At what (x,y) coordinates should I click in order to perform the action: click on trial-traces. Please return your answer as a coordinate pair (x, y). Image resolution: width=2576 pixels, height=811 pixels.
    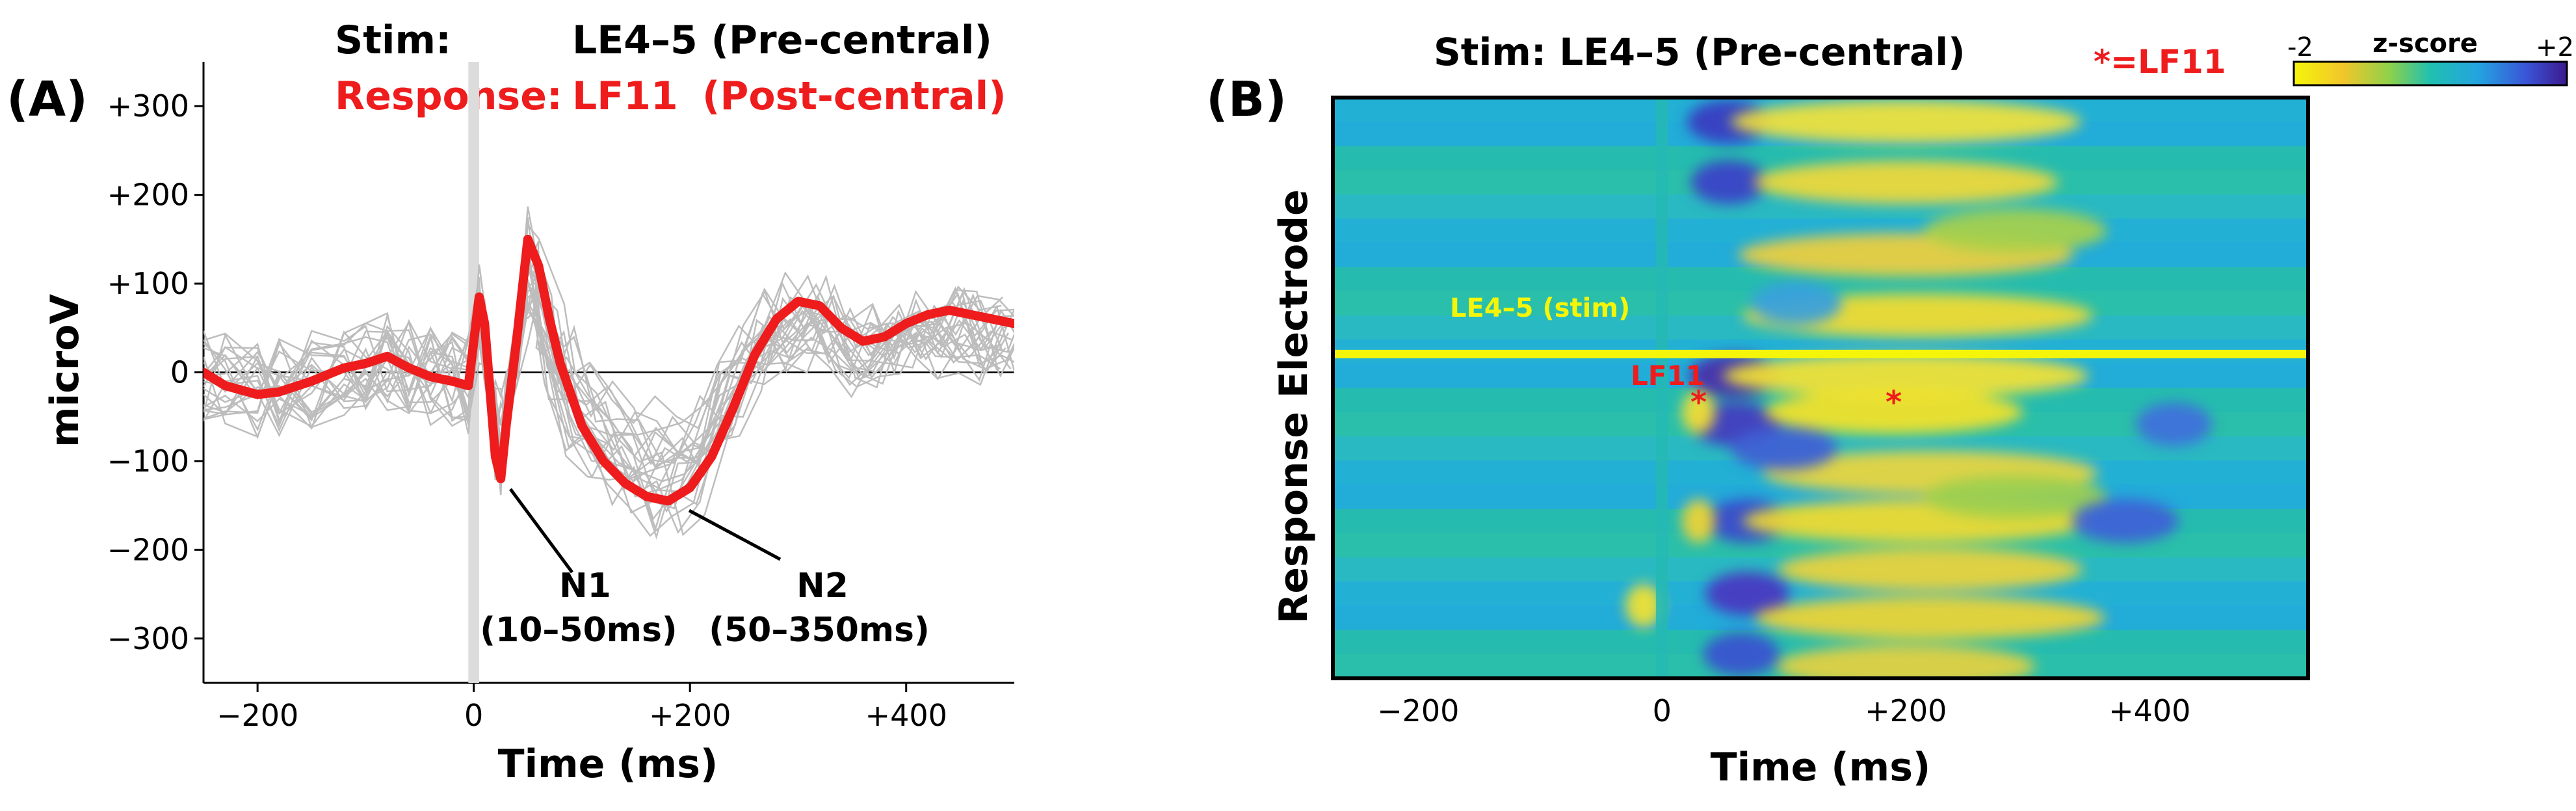
    Looking at the image, I should click on (609, 373).